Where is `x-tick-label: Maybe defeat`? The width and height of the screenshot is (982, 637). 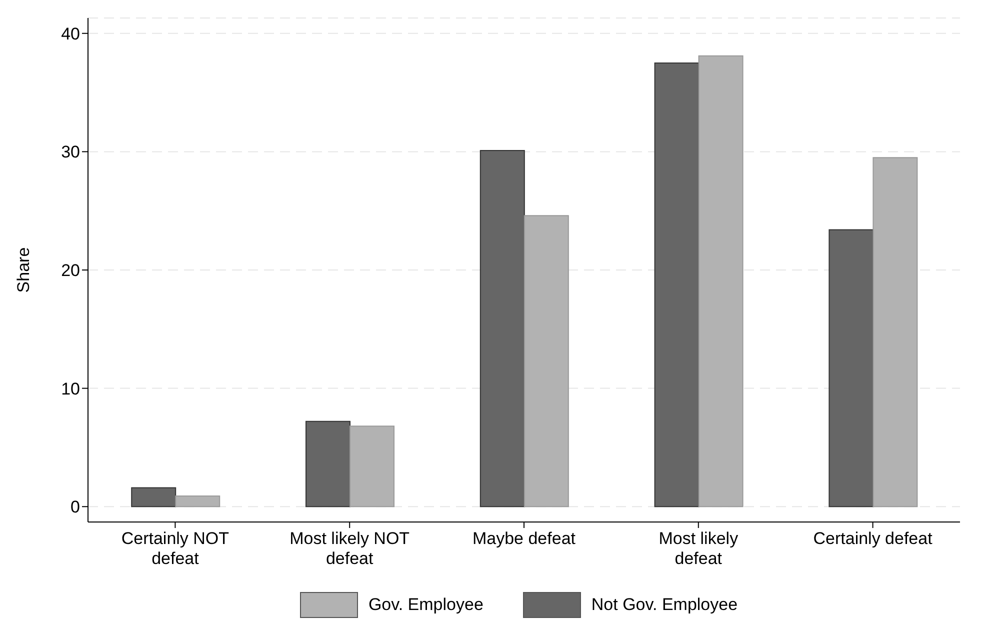 x-tick-label: Maybe defeat is located at coordinates (524, 538).